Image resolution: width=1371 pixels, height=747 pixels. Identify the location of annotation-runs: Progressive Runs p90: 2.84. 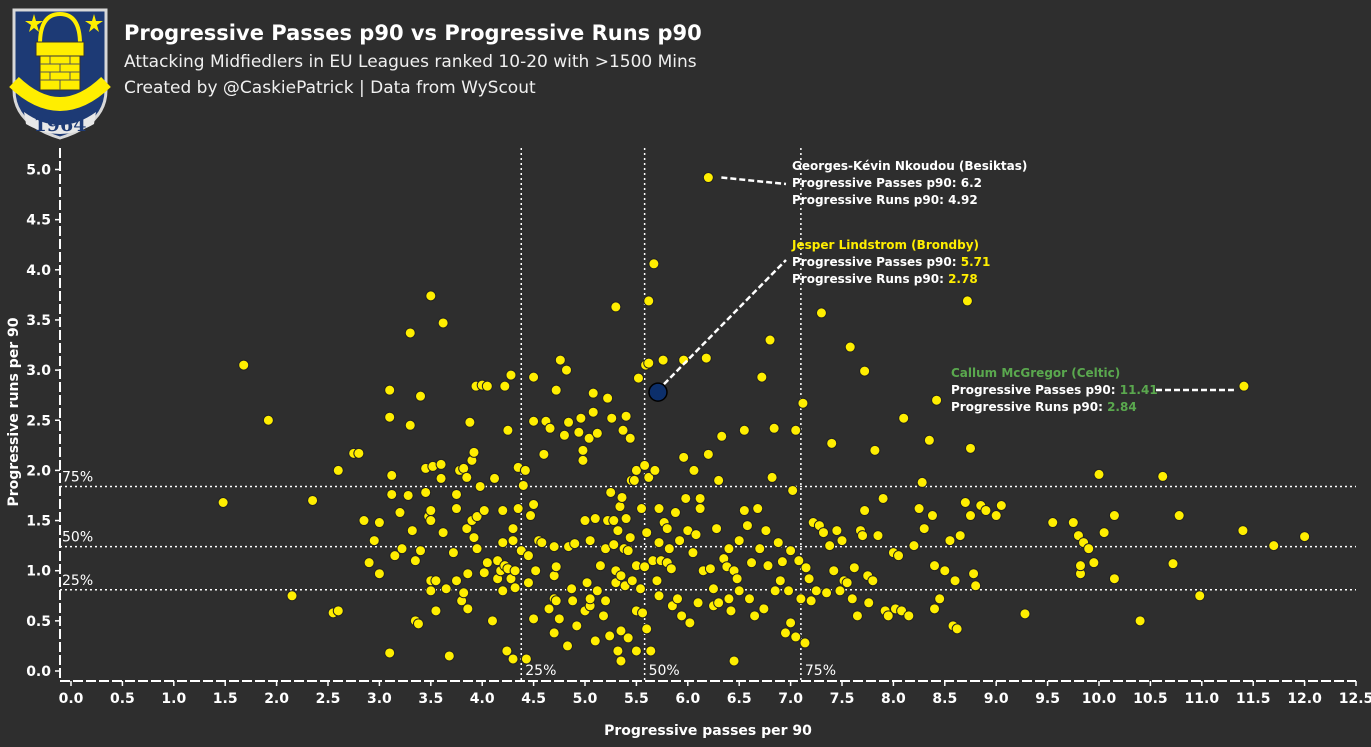
(1044, 407).